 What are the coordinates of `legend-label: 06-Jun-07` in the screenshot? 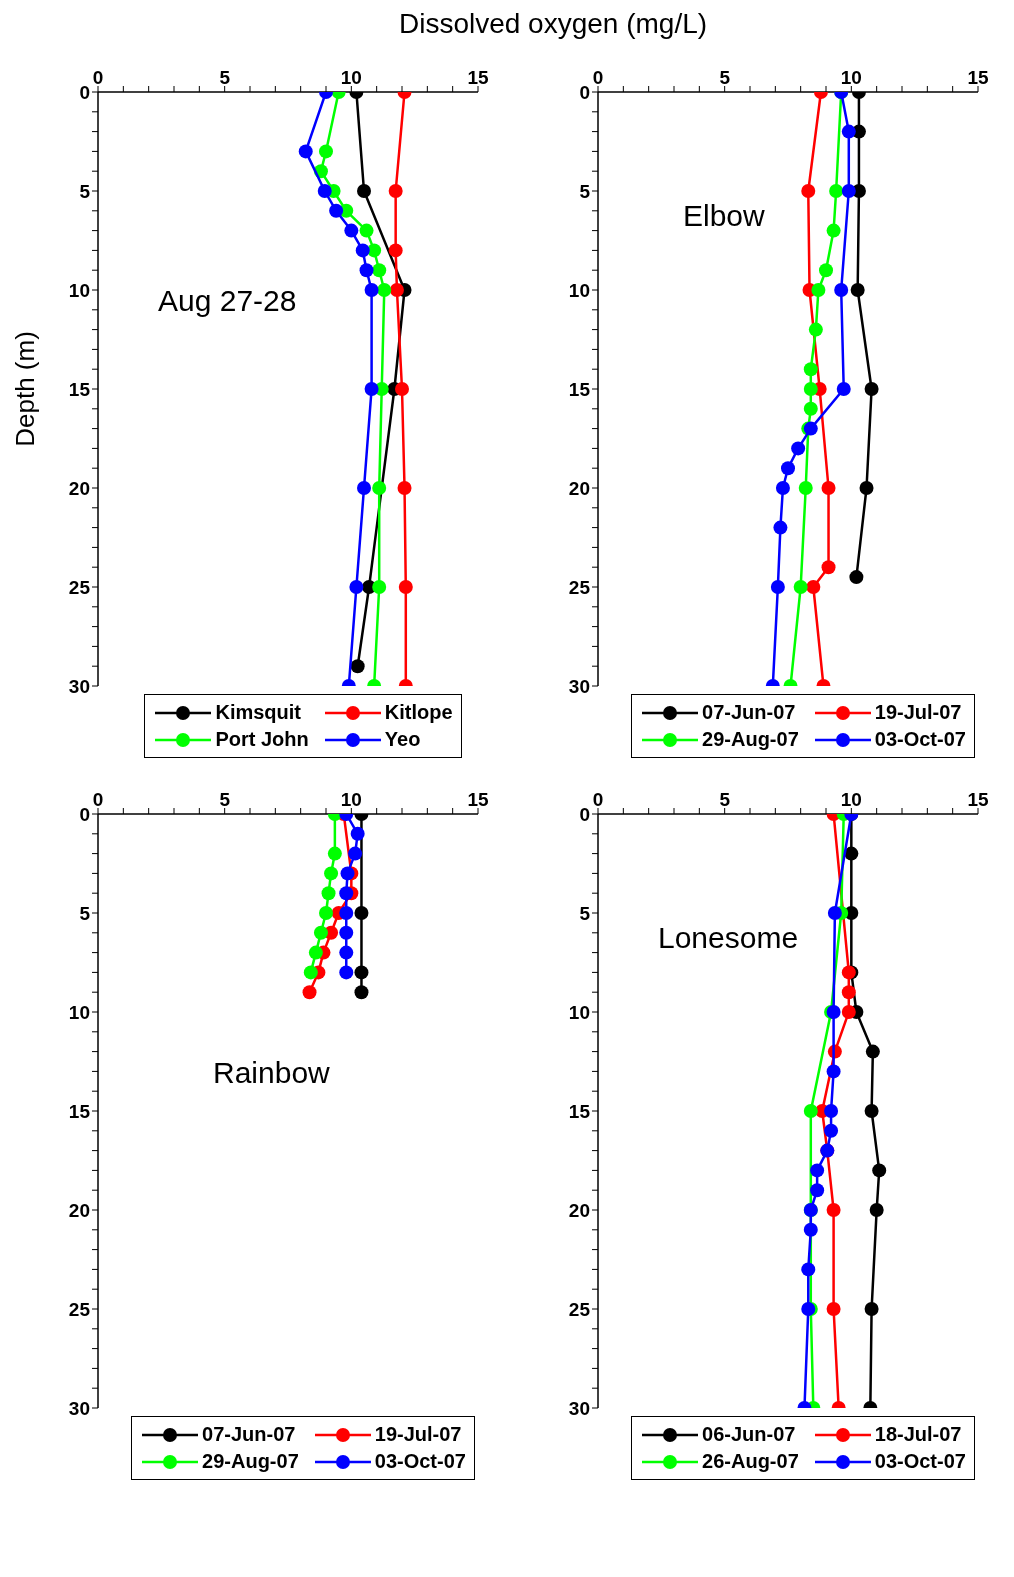 It's located at (749, 1434).